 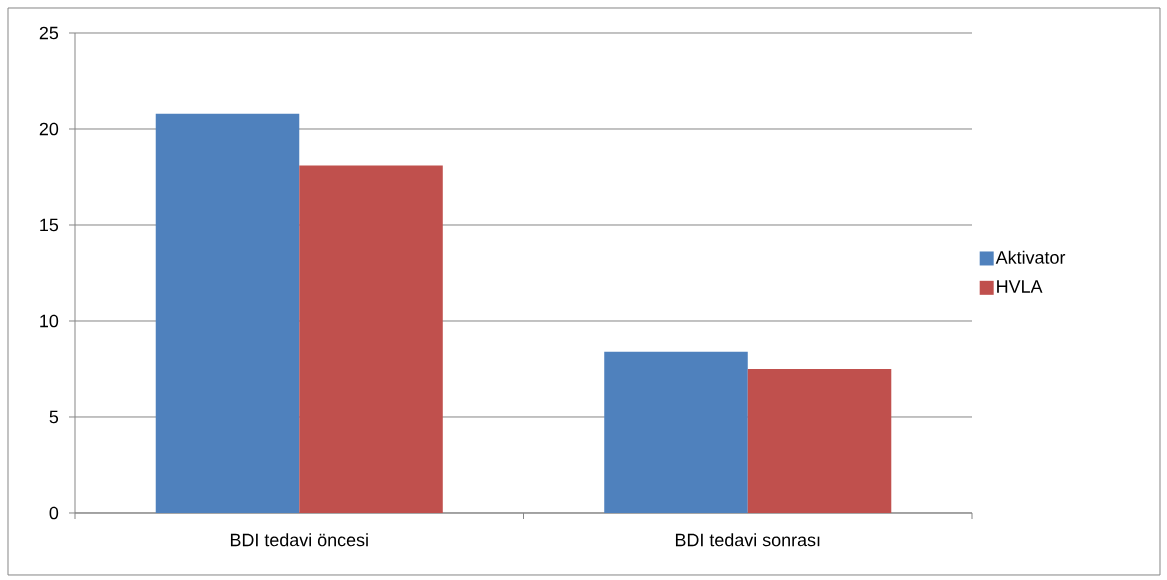 I want to click on x-tick-label: BDI tedavi sonrası, so click(x=747, y=540).